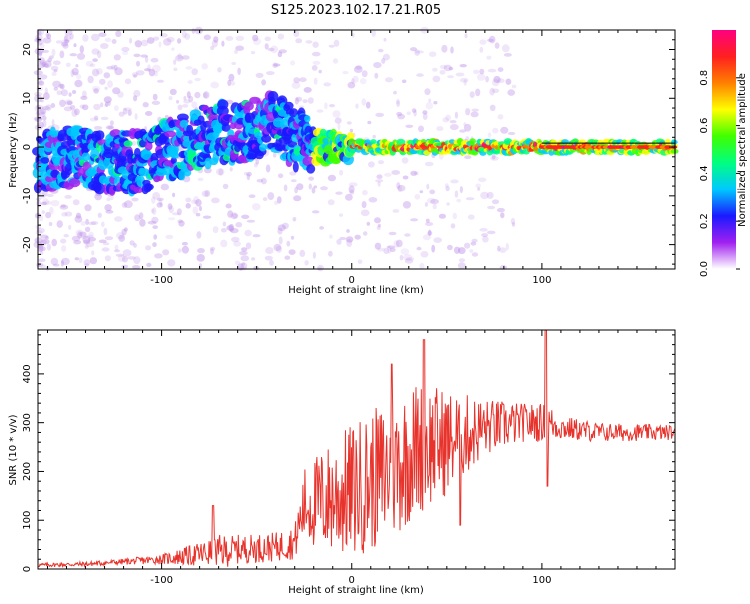 The image size is (750, 604). What do you see at coordinates (352, 280) in the screenshot?
I see `x-tick-label: 0` at bounding box center [352, 280].